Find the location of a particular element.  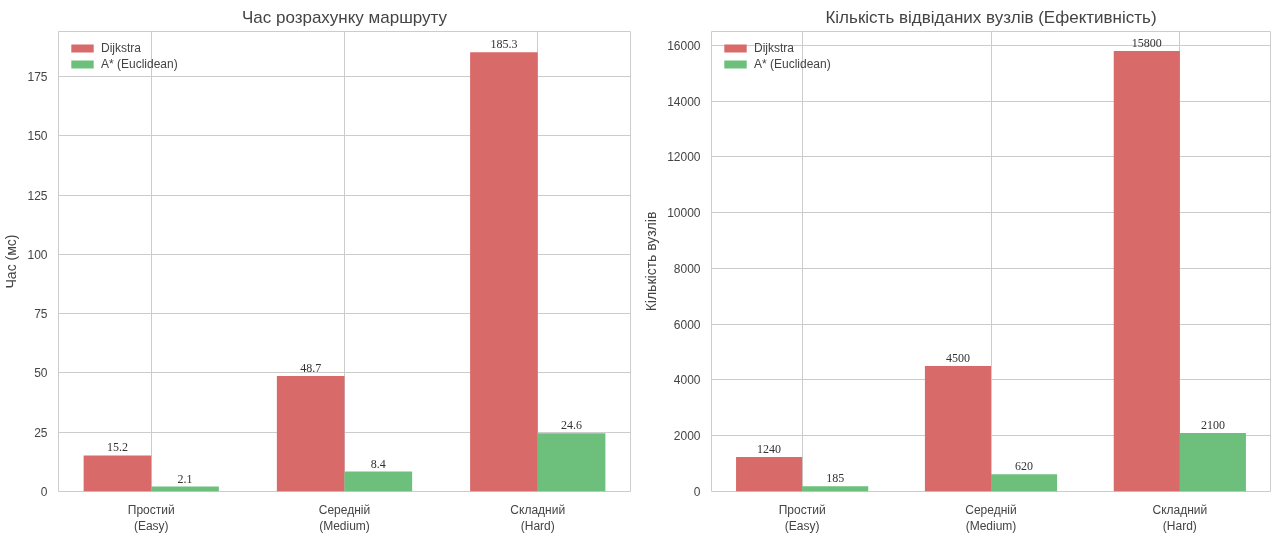

data-label: 4500 is located at coordinates (957, 358).